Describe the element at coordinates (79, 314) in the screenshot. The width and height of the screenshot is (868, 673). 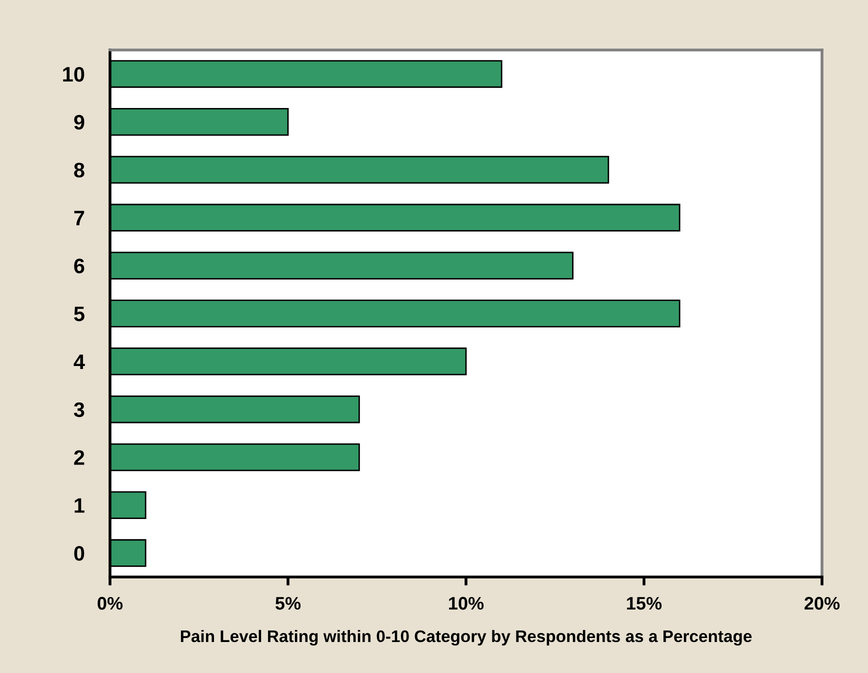
I see `y-tick-label: 5` at that location.